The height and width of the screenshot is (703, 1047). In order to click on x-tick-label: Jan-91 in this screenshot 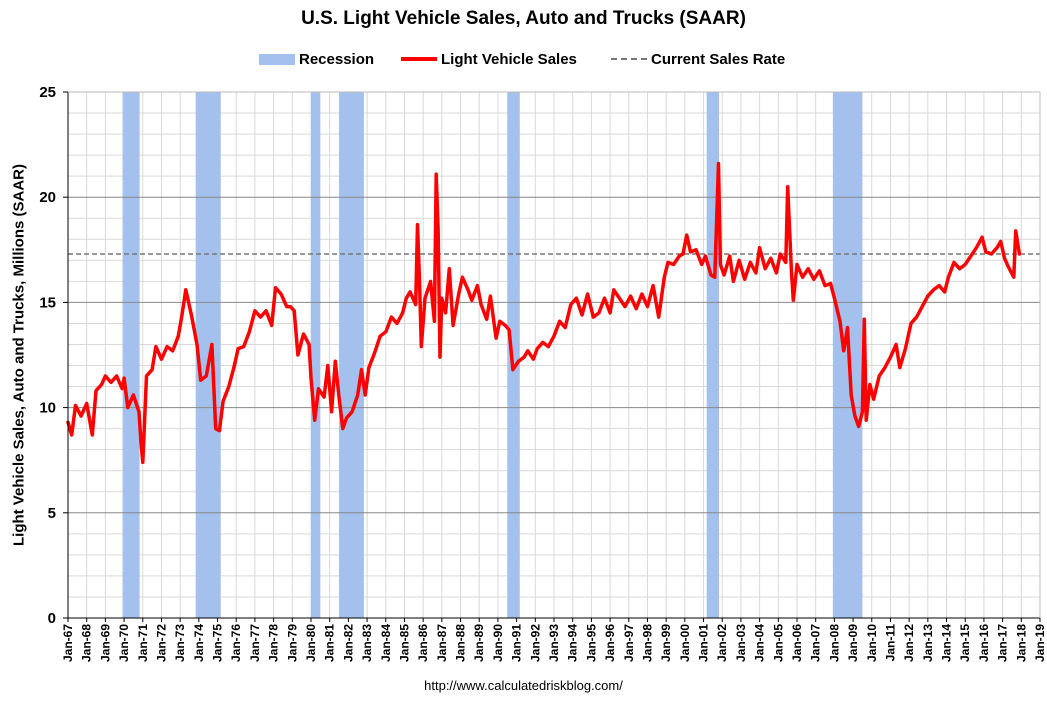, I will do `click(517, 643)`.